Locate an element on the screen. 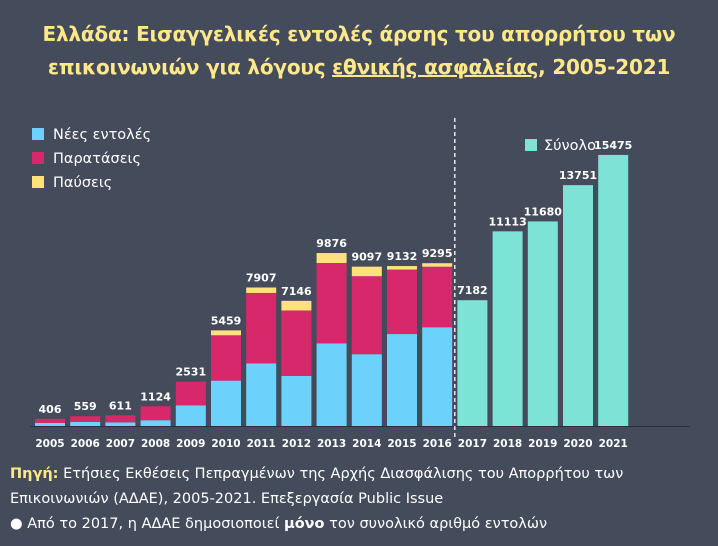  data-label-2018: 11113 is located at coordinates (507, 221).